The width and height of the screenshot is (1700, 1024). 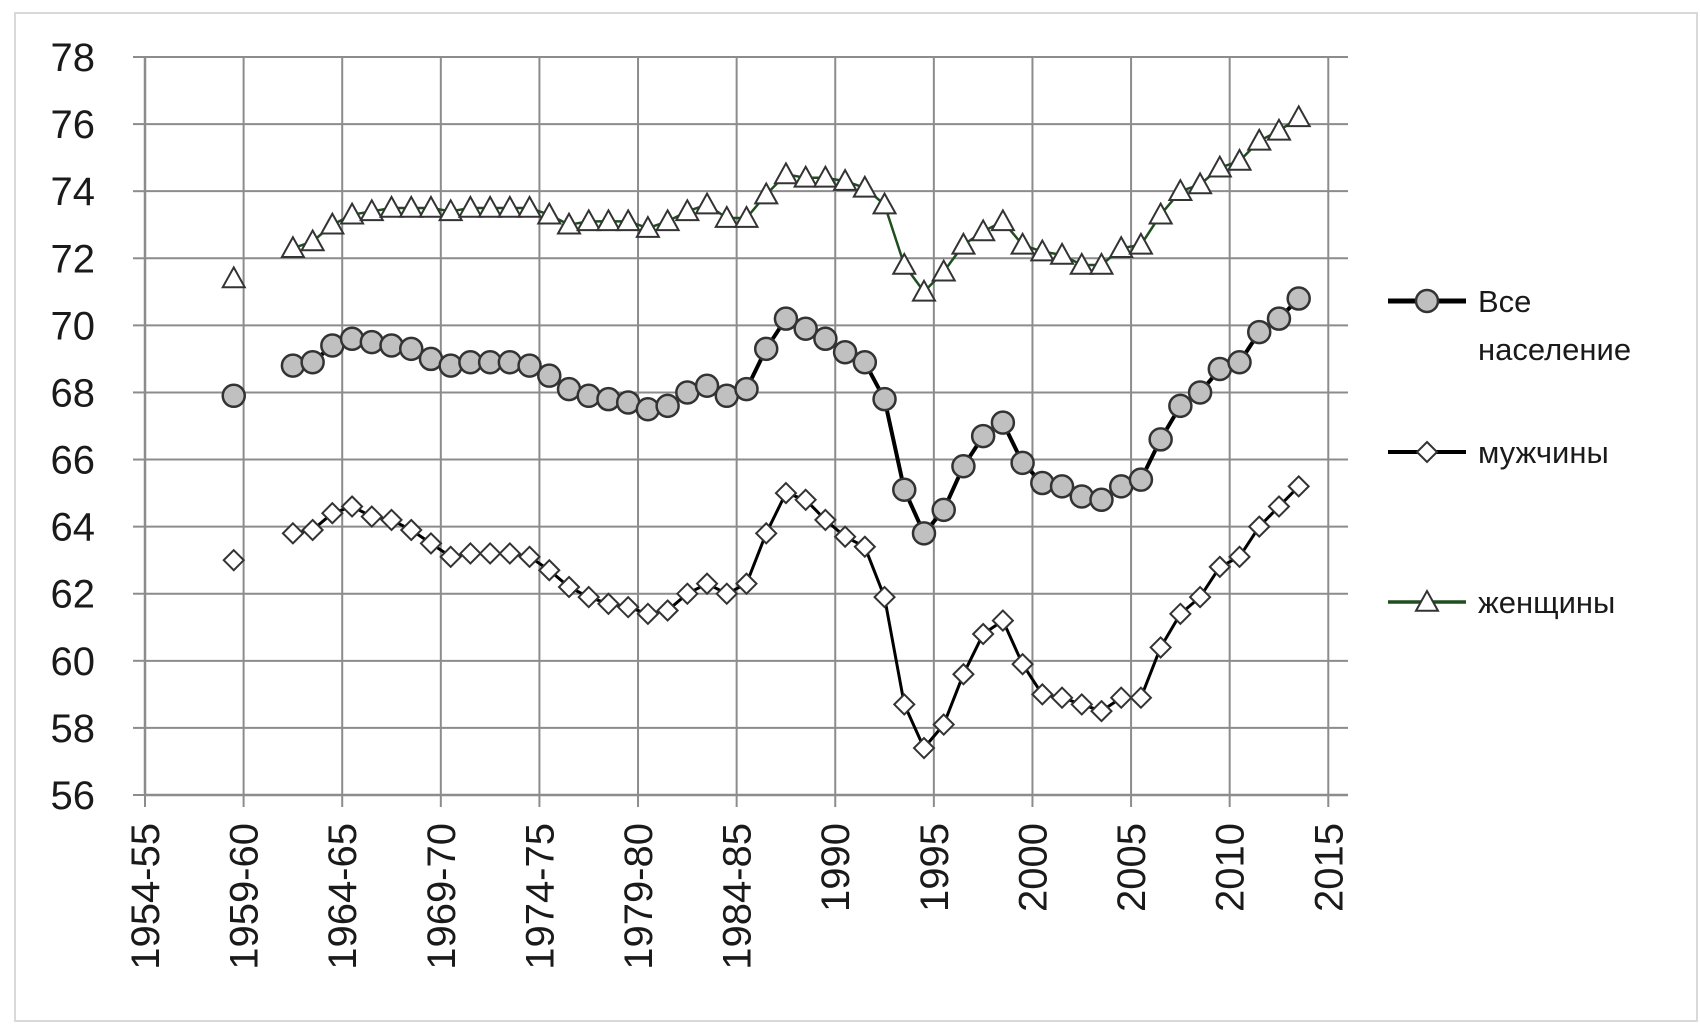 I want to click on y-tick-label-62: 62, so click(x=73, y=595).